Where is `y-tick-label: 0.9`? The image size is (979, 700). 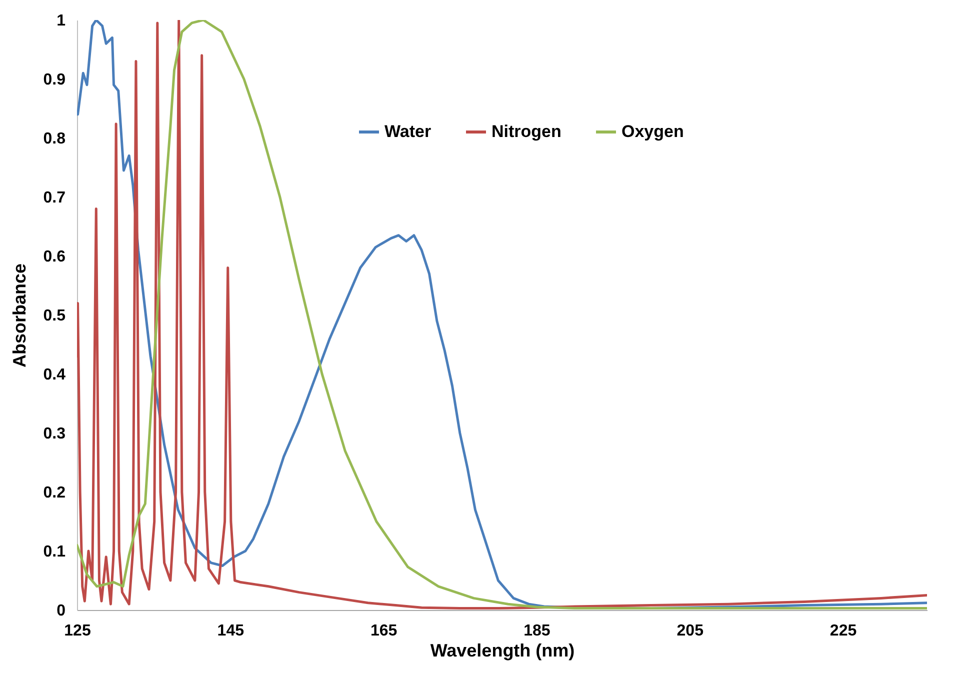
y-tick-label: 0.9 is located at coordinates (54, 80).